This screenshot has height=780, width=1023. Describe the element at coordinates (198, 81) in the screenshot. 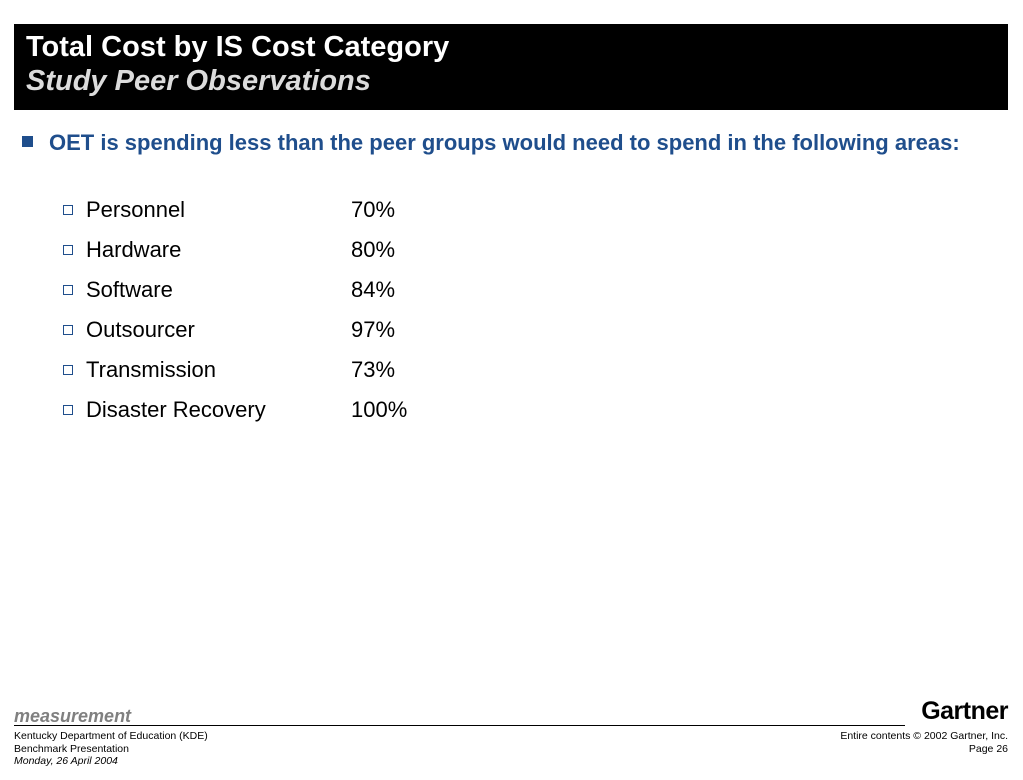

I see `slide-subtitle: Study Peer Observations` at that location.